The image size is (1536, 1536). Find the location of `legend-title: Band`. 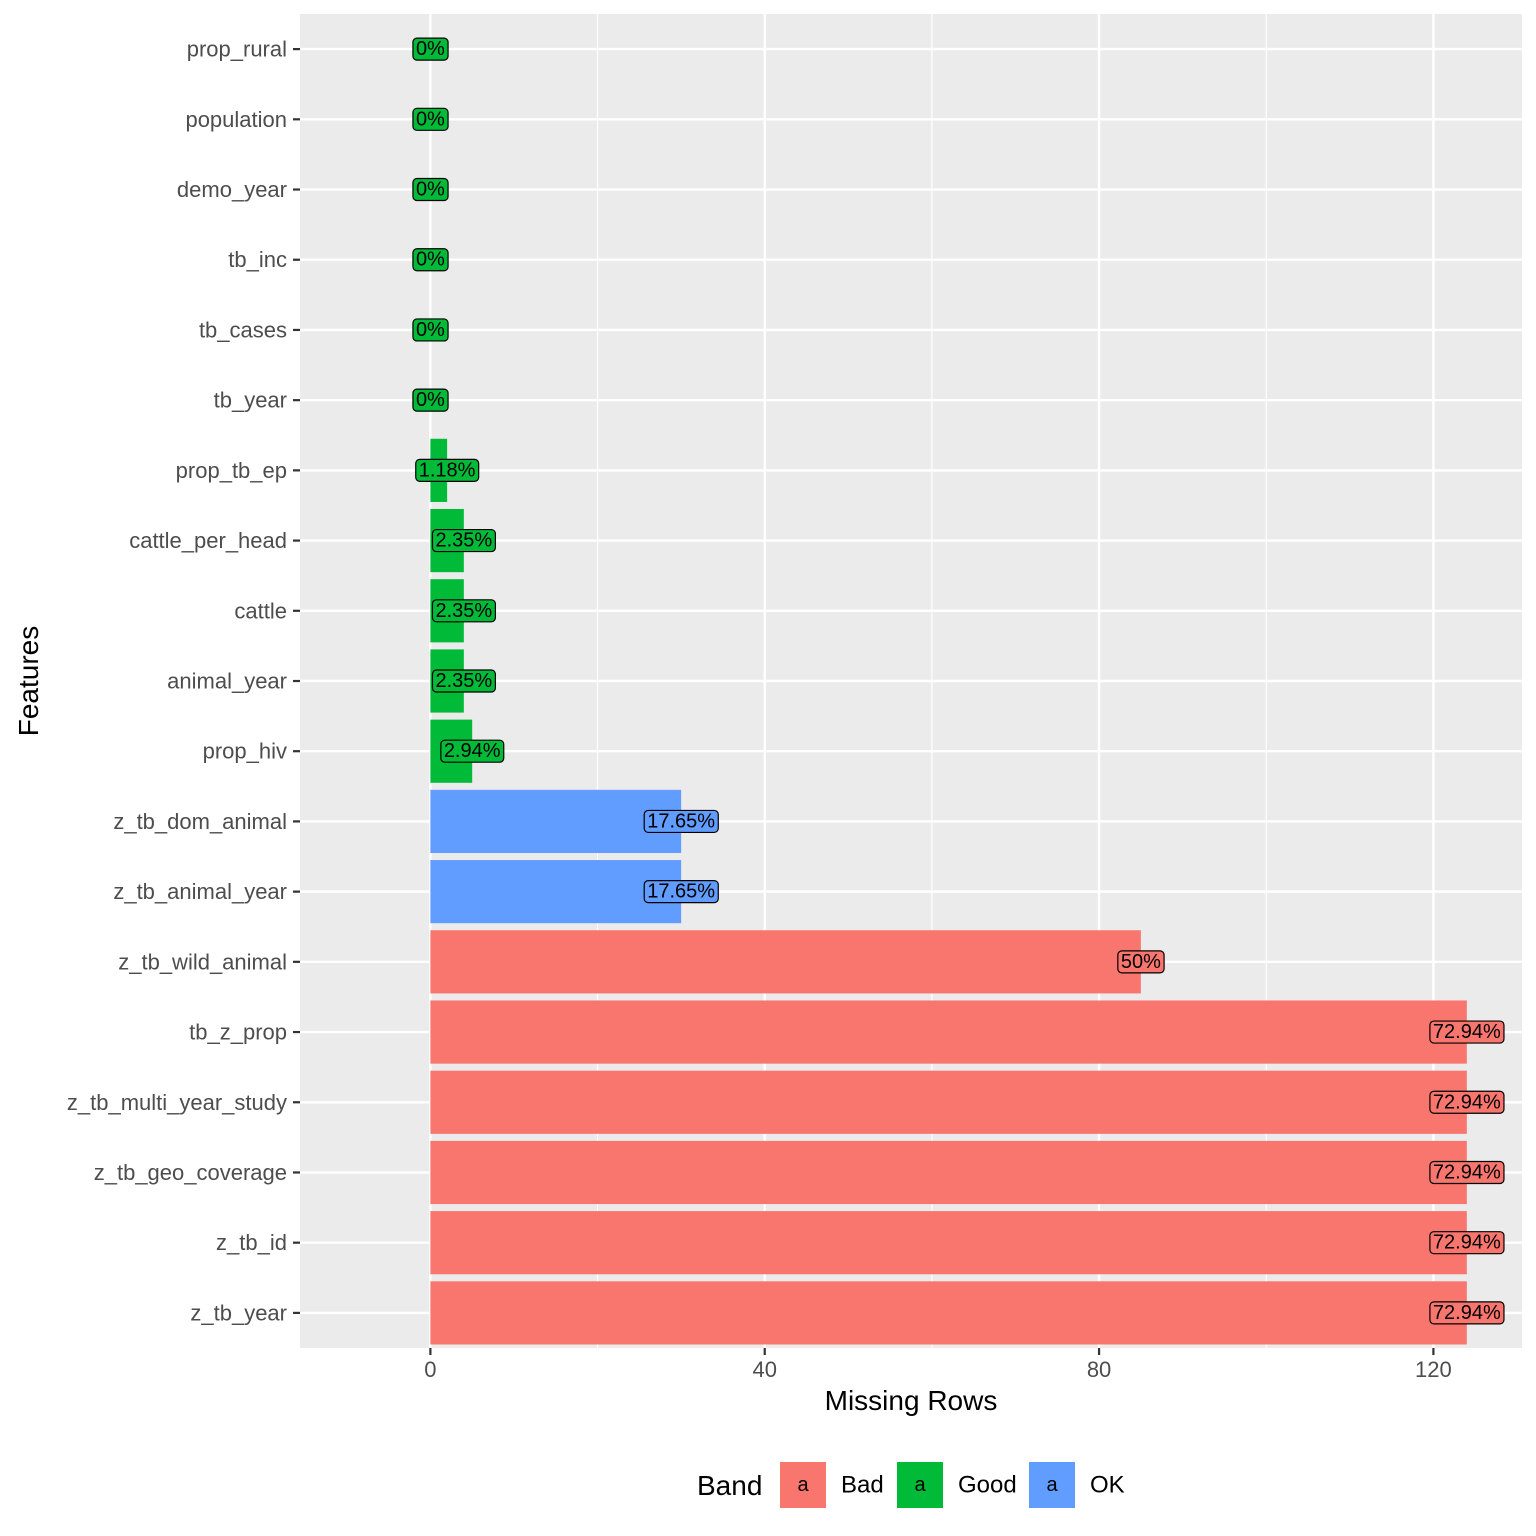

legend-title: Band is located at coordinates (729, 1485).